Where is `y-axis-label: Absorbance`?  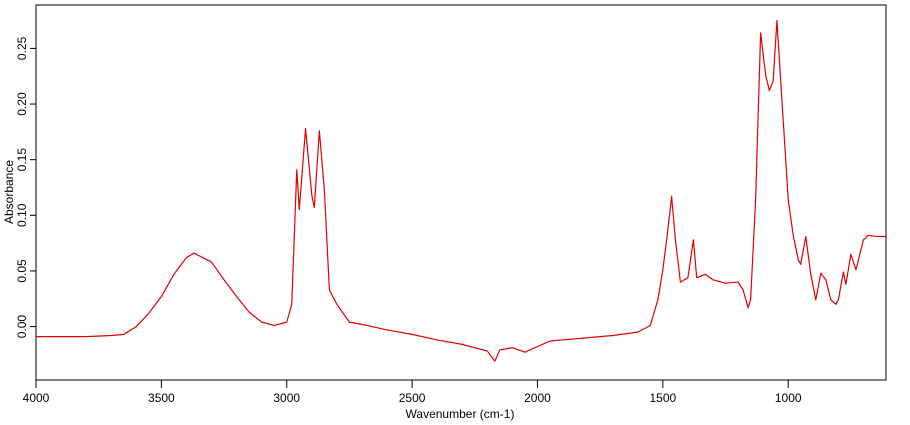
y-axis-label: Absorbance is located at coordinates (9, 192).